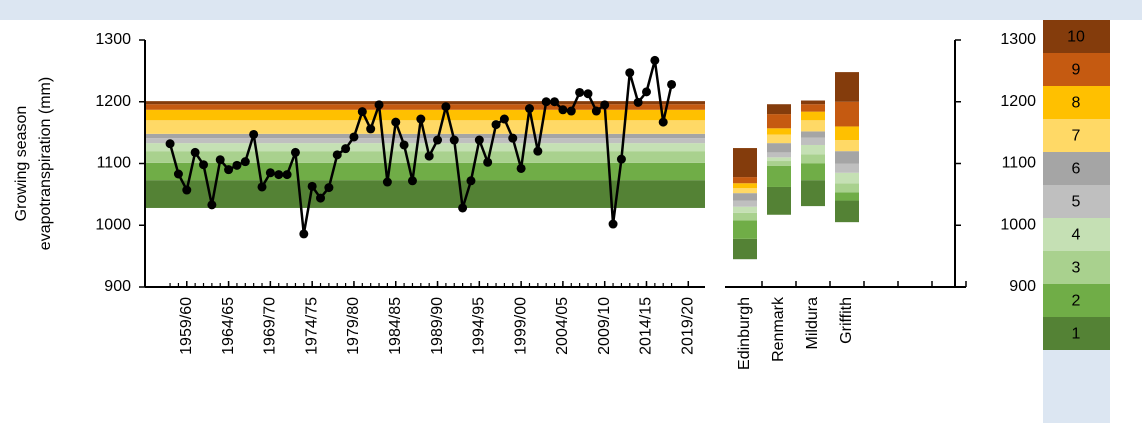 This screenshot has width=1142, height=423. Describe the element at coordinates (744, 333) in the screenshot. I see `x-tick-label: Edinburgh` at that location.